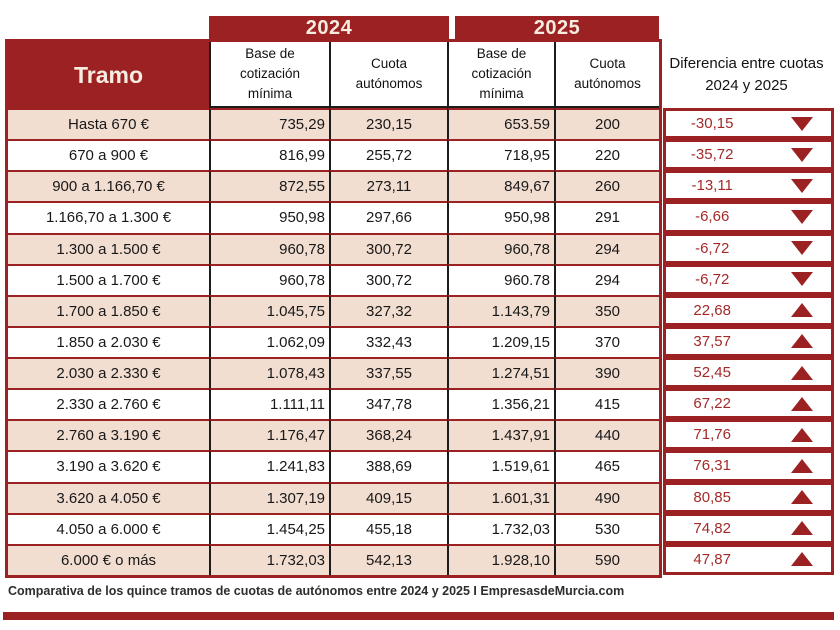 The image size is (840, 630). I want to click on cell-cuota-2024: 542,13, so click(388, 559).